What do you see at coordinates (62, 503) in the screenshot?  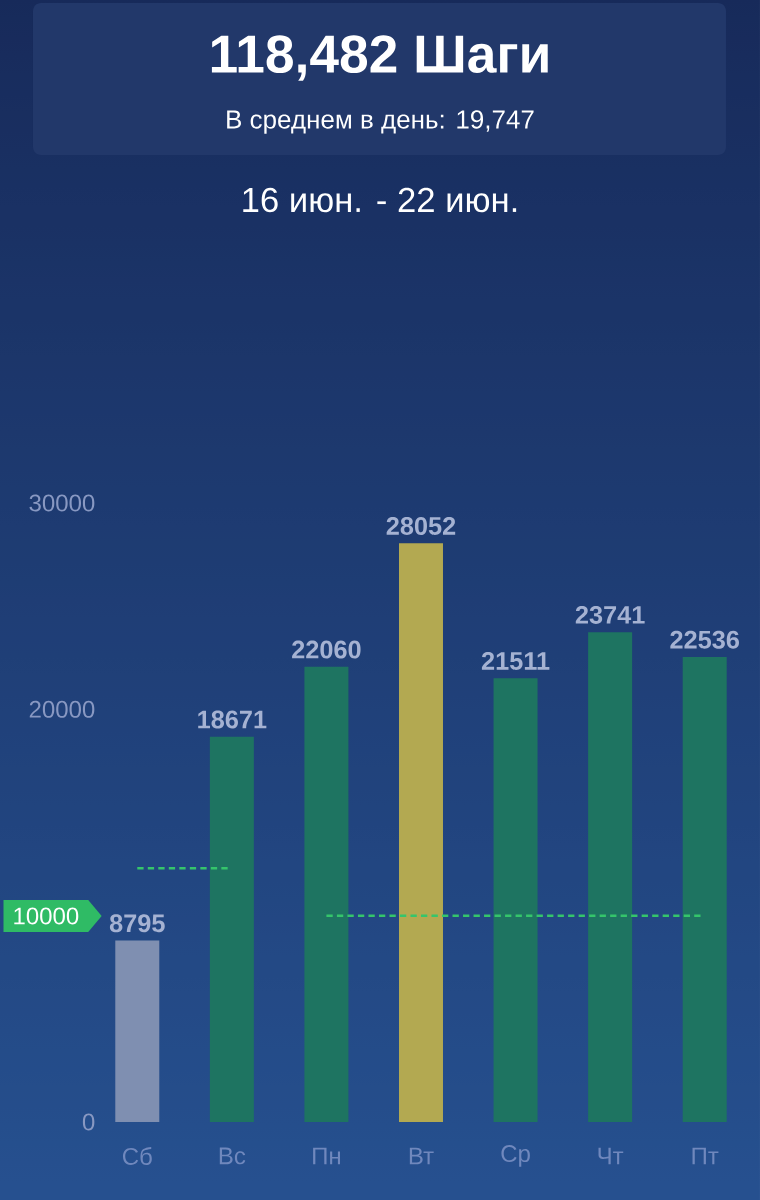 I see `y-tick-label: 30000` at bounding box center [62, 503].